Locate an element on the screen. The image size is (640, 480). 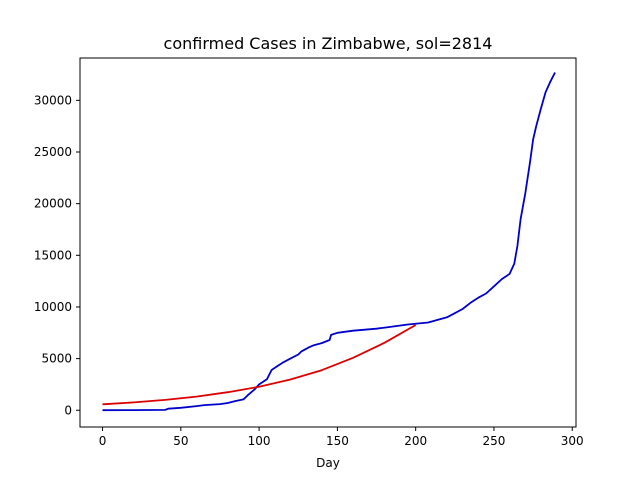
x-axis-label: Day is located at coordinates (328, 463).